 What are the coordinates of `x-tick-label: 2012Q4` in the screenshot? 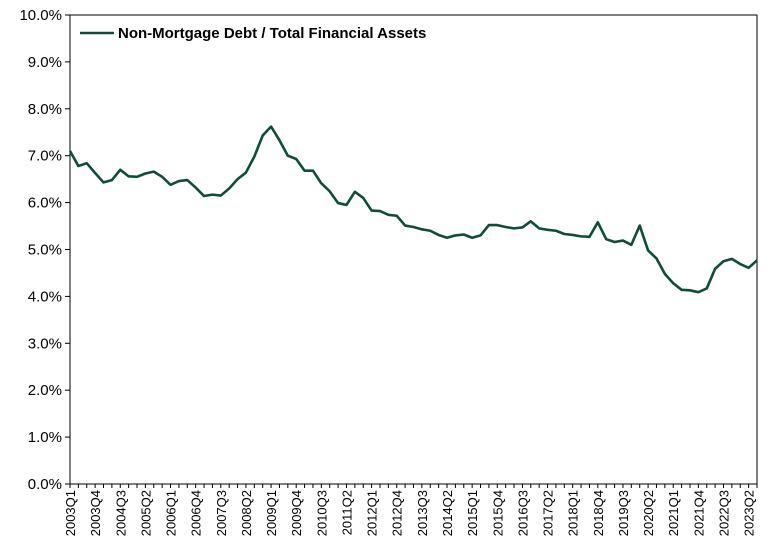 It's located at (397, 513).